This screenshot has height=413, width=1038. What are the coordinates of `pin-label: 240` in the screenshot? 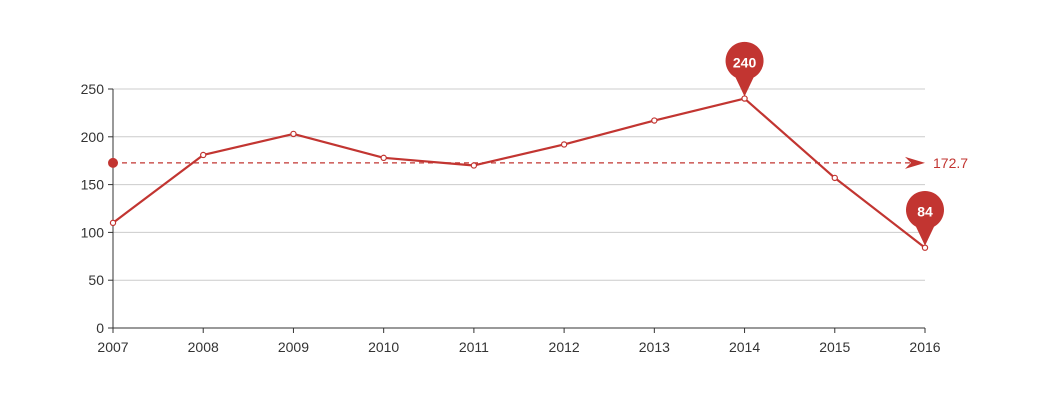 It's located at (745, 63).